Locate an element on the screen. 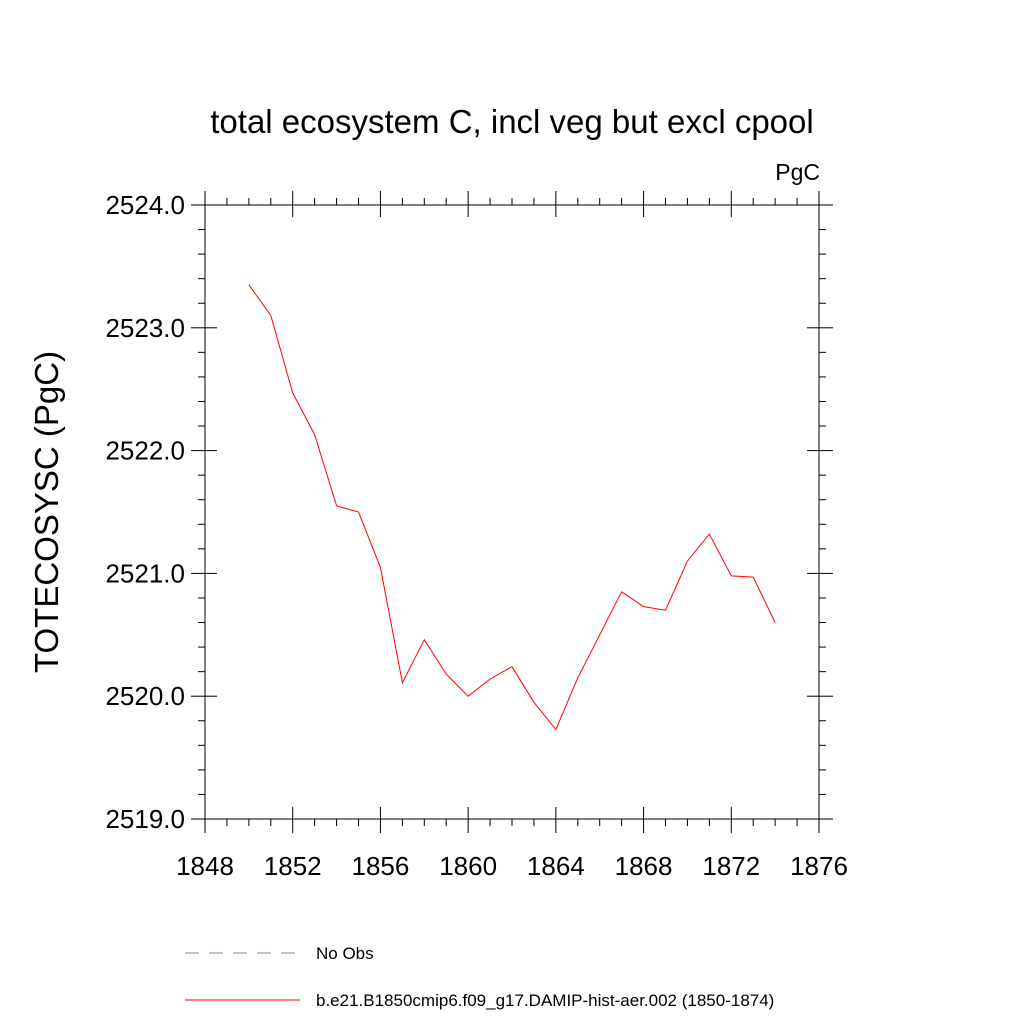  x-tick-label: 1876 is located at coordinates (819, 866).